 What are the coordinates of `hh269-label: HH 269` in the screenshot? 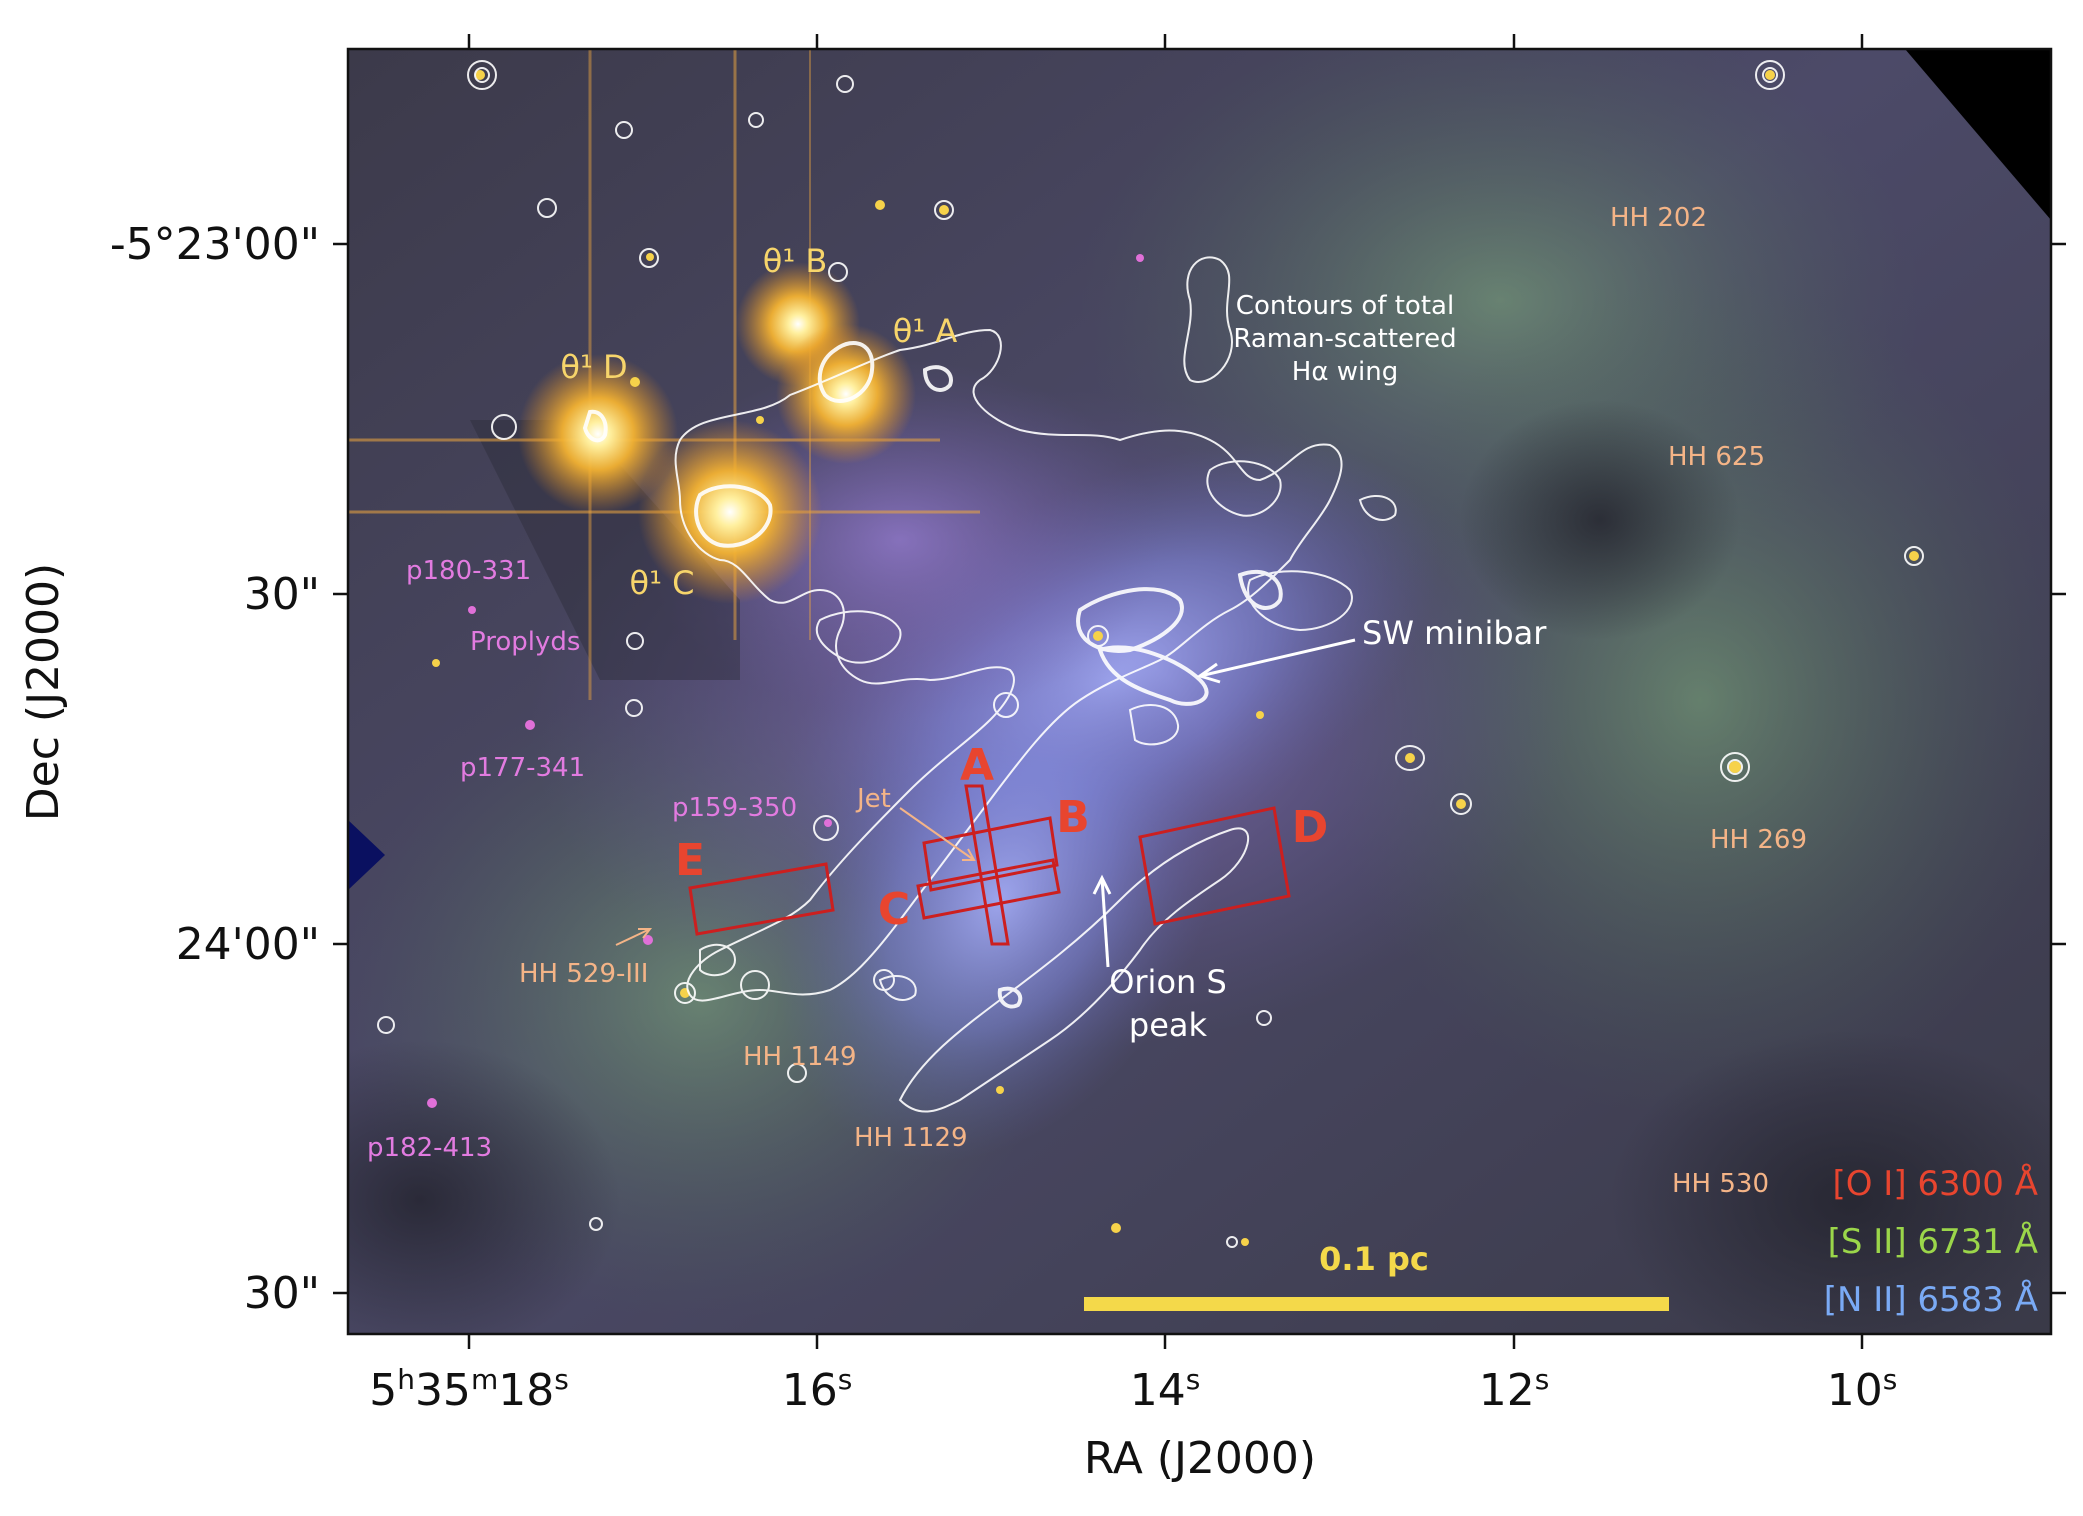 It's located at (1758, 840).